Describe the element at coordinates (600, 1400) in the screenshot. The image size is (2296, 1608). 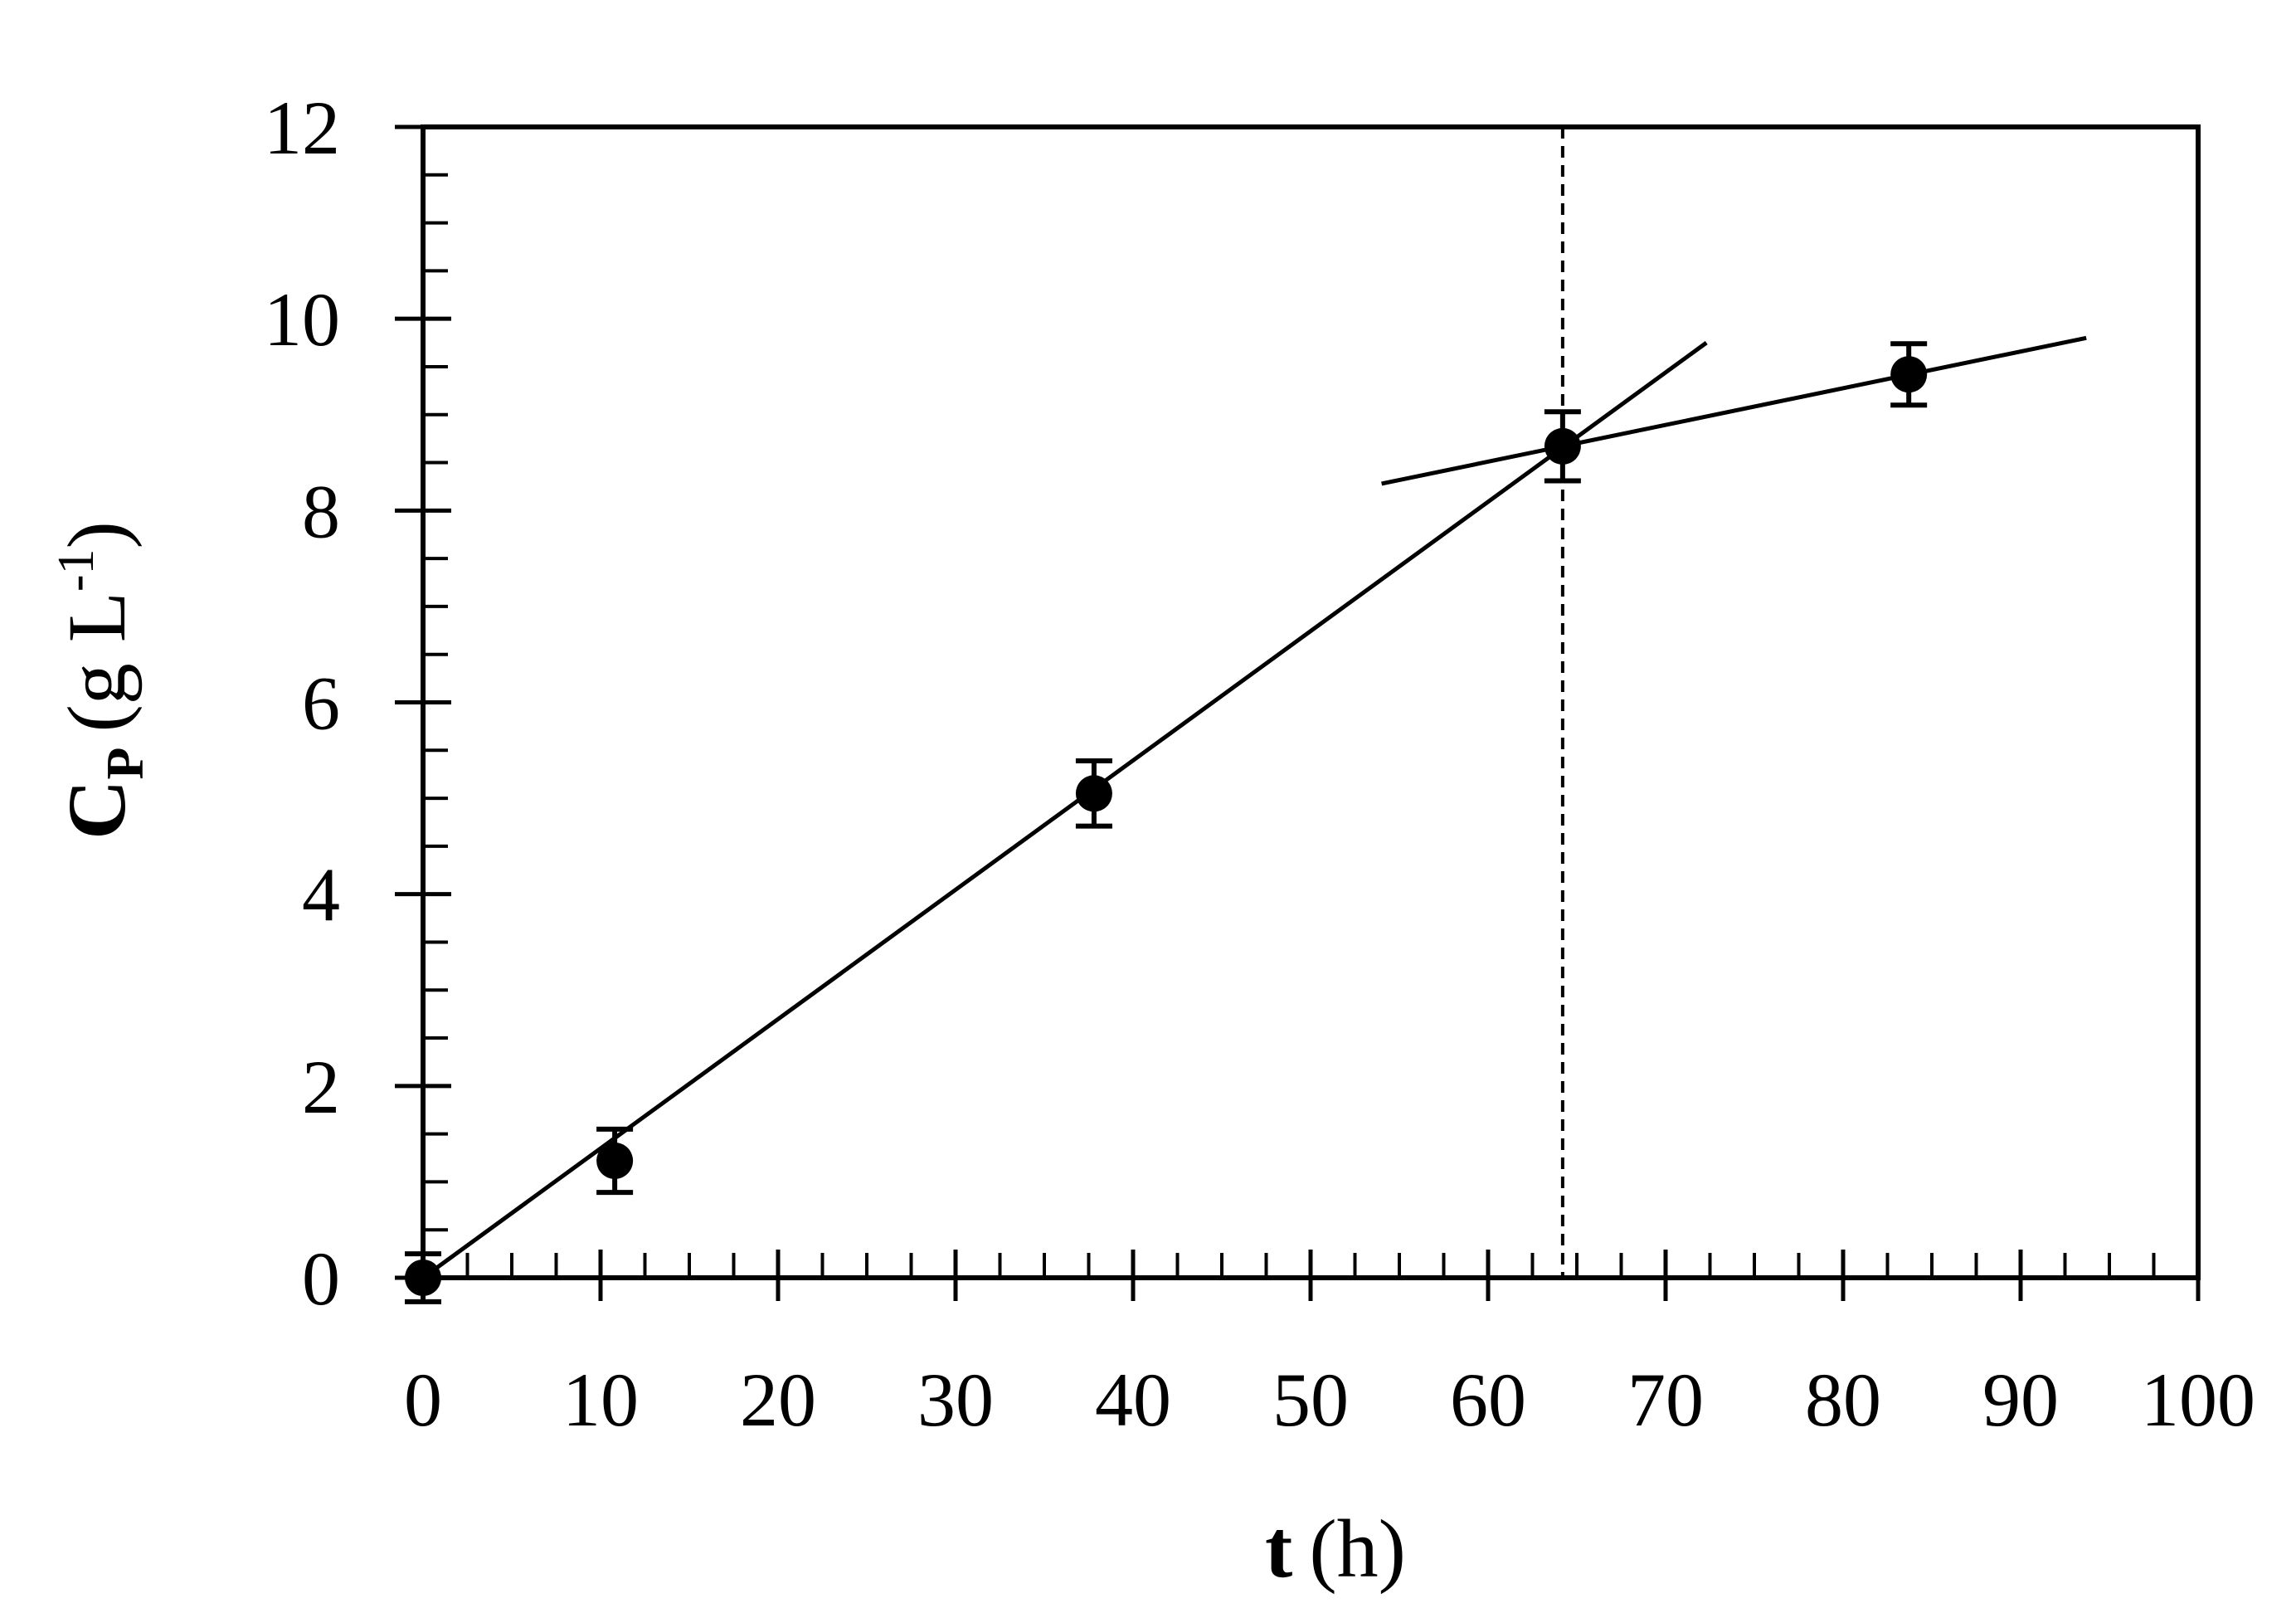
I see `x-tick-label: 10` at that location.